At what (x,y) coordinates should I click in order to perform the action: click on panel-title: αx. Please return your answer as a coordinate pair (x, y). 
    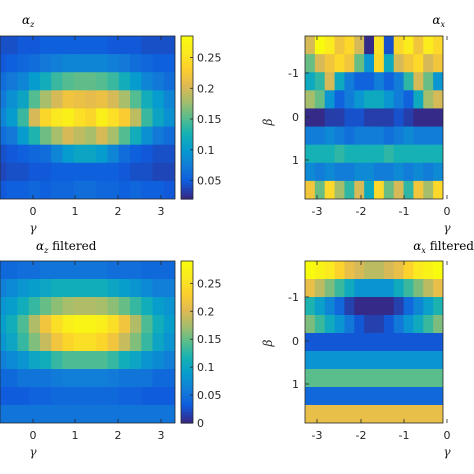
    Looking at the image, I should click on (438, 21).